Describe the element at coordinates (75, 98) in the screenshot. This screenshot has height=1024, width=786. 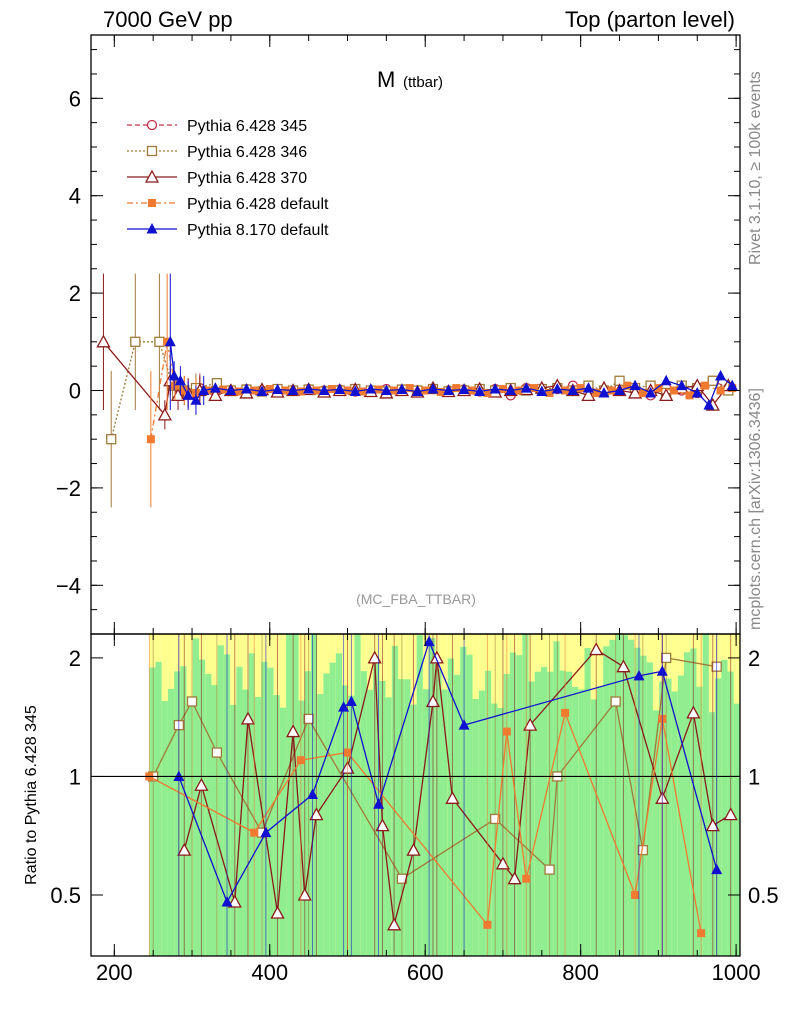
I see `y-tick-label: 6` at that location.